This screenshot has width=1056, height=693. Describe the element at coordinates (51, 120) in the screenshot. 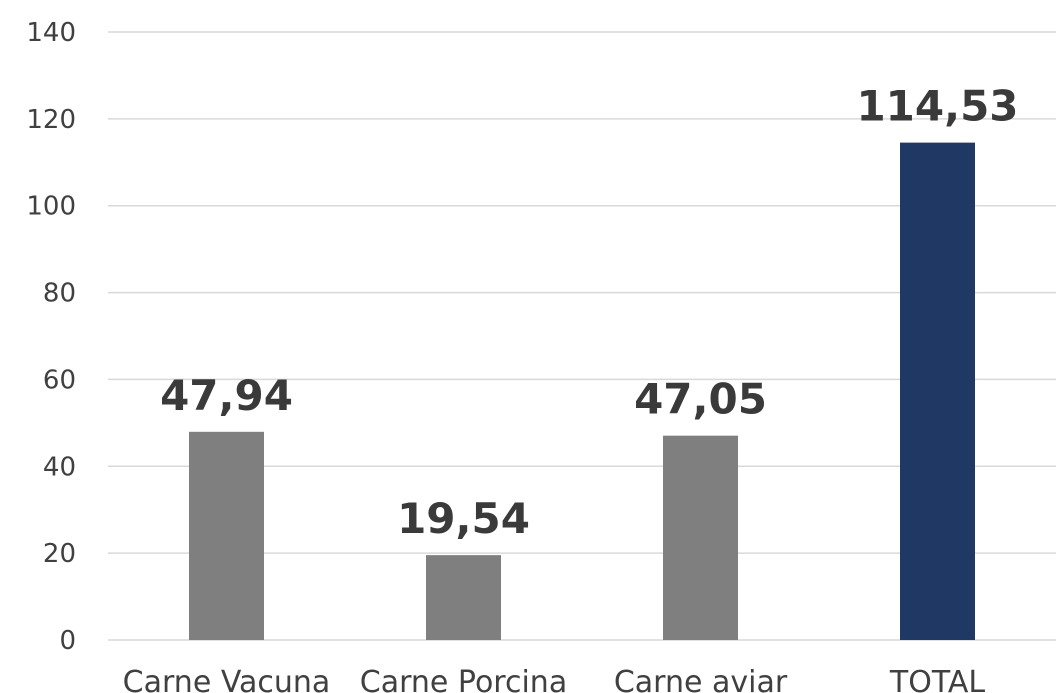

I see `y-tick-label: 120` at that location.